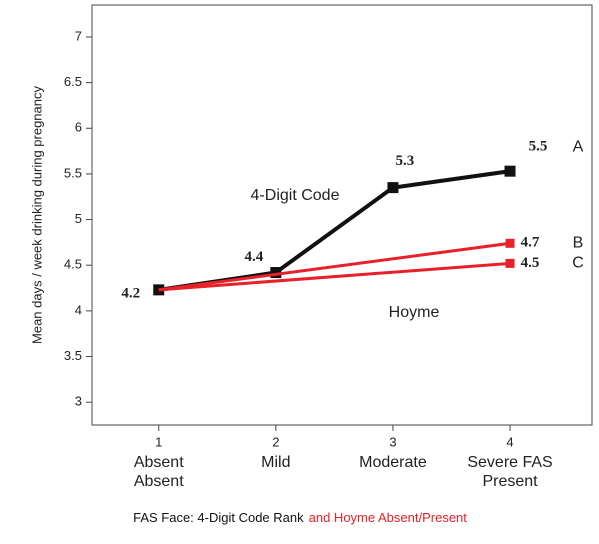  I want to click on x-category-label: Mild, so click(275, 462).